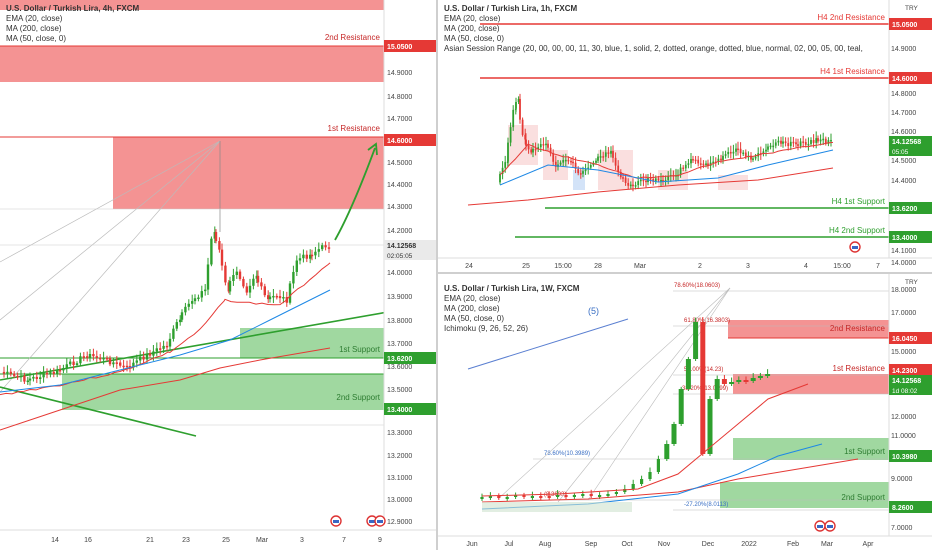 The image size is (932, 550). What do you see at coordinates (545, 544) in the screenshot?
I see `time-axis-label: Aug` at bounding box center [545, 544].